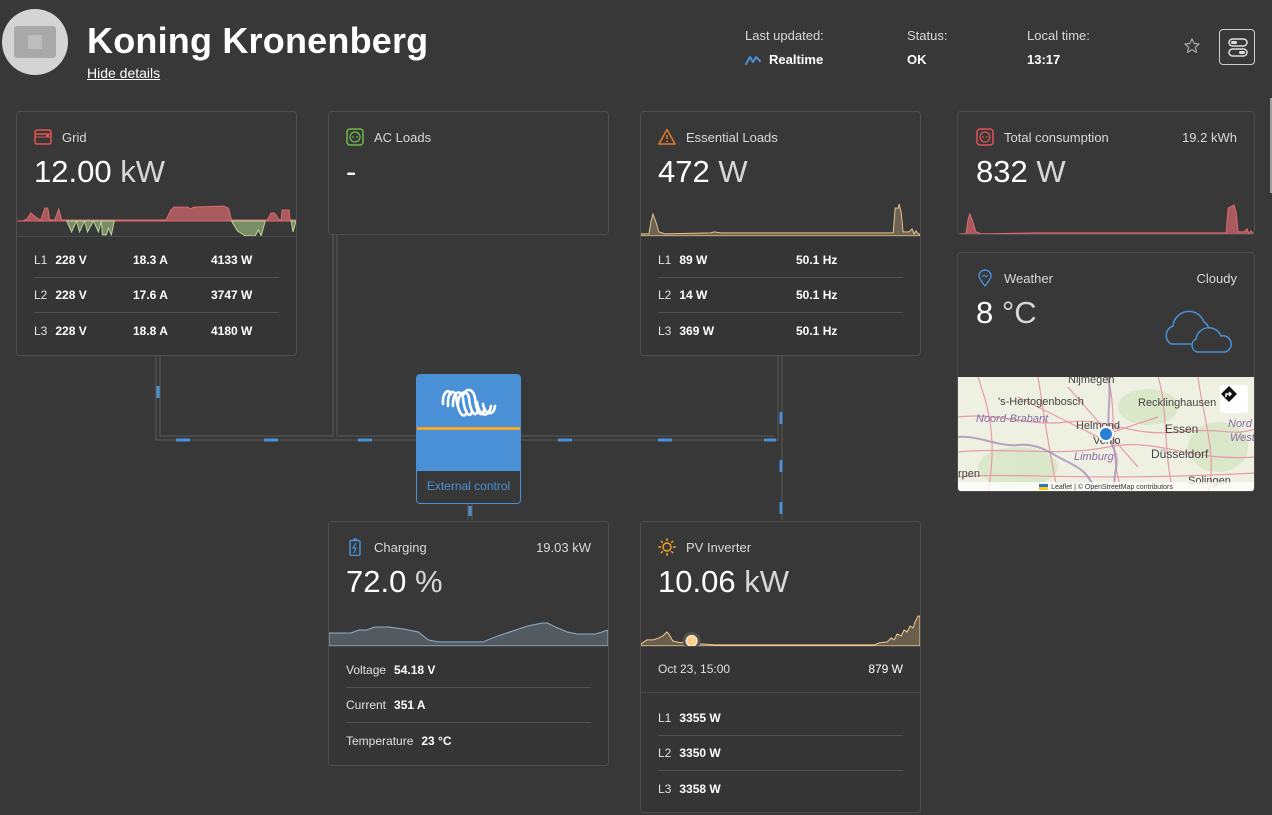 This screenshot has height=815, width=1272. I want to click on ac-loads-title: AC Loads, so click(403, 137).